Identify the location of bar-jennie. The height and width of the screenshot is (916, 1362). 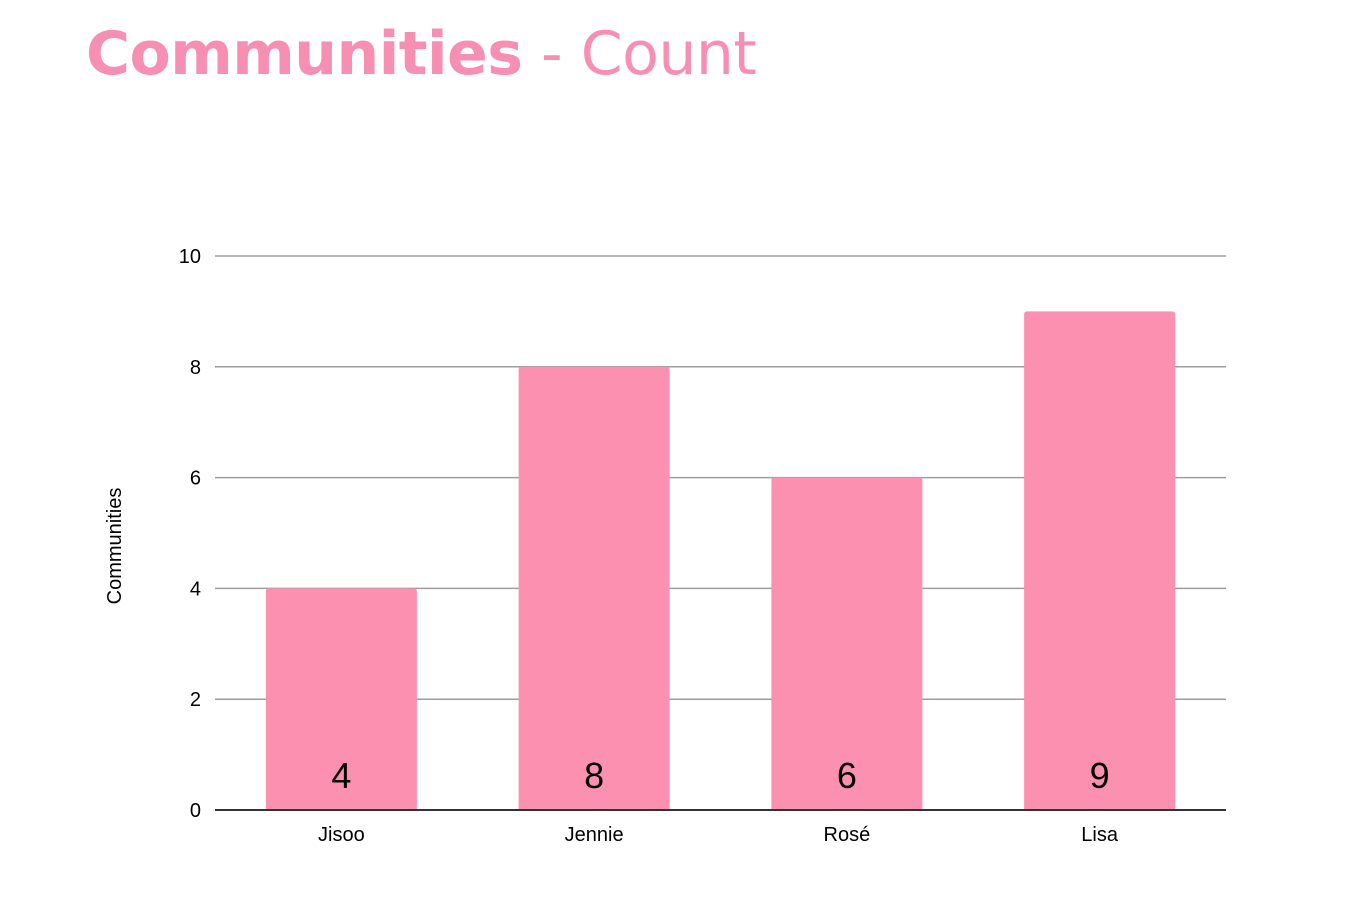
(594, 588).